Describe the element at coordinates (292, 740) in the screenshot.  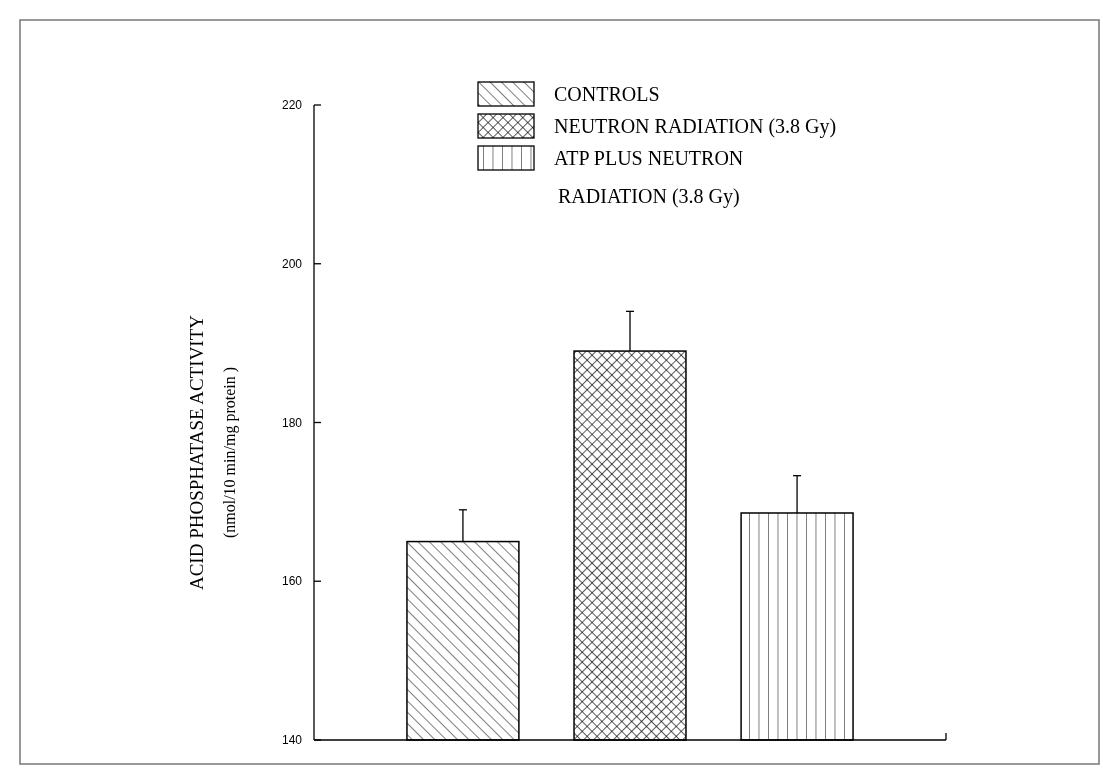
I see `y-tick-label: 140` at that location.